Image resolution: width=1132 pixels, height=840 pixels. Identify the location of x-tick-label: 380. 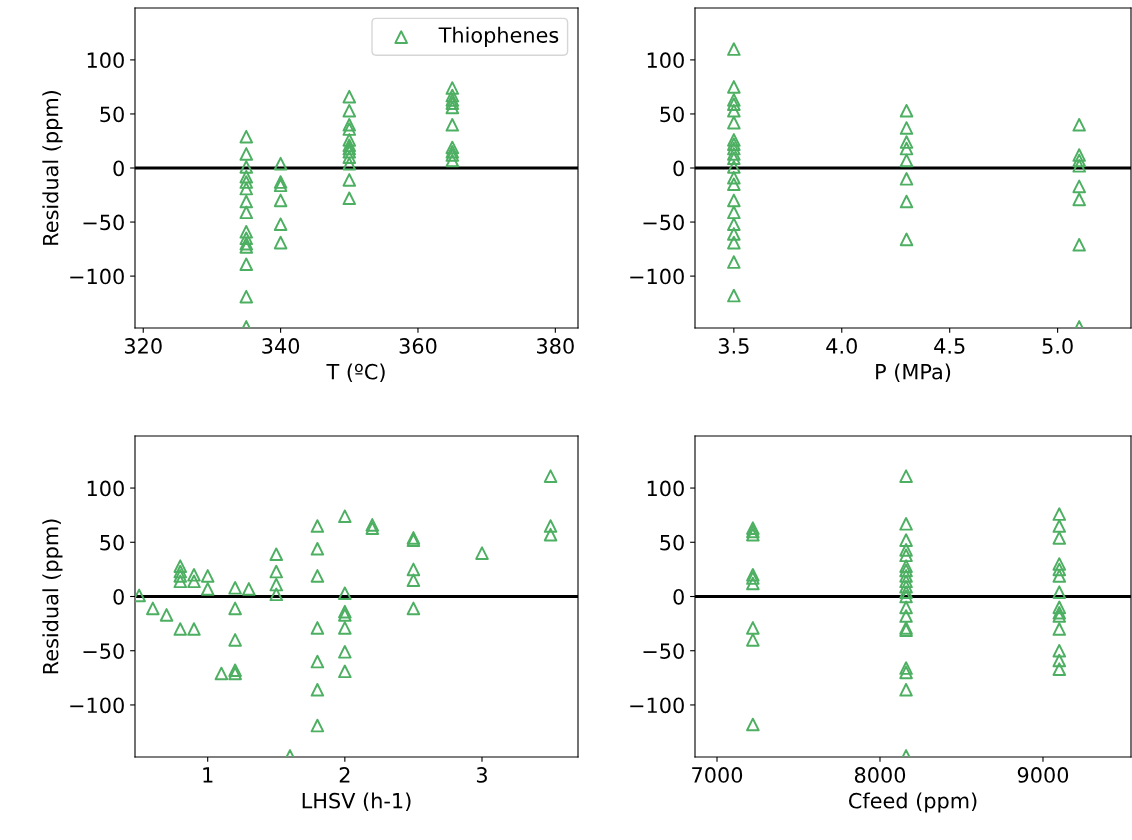
(555, 346).